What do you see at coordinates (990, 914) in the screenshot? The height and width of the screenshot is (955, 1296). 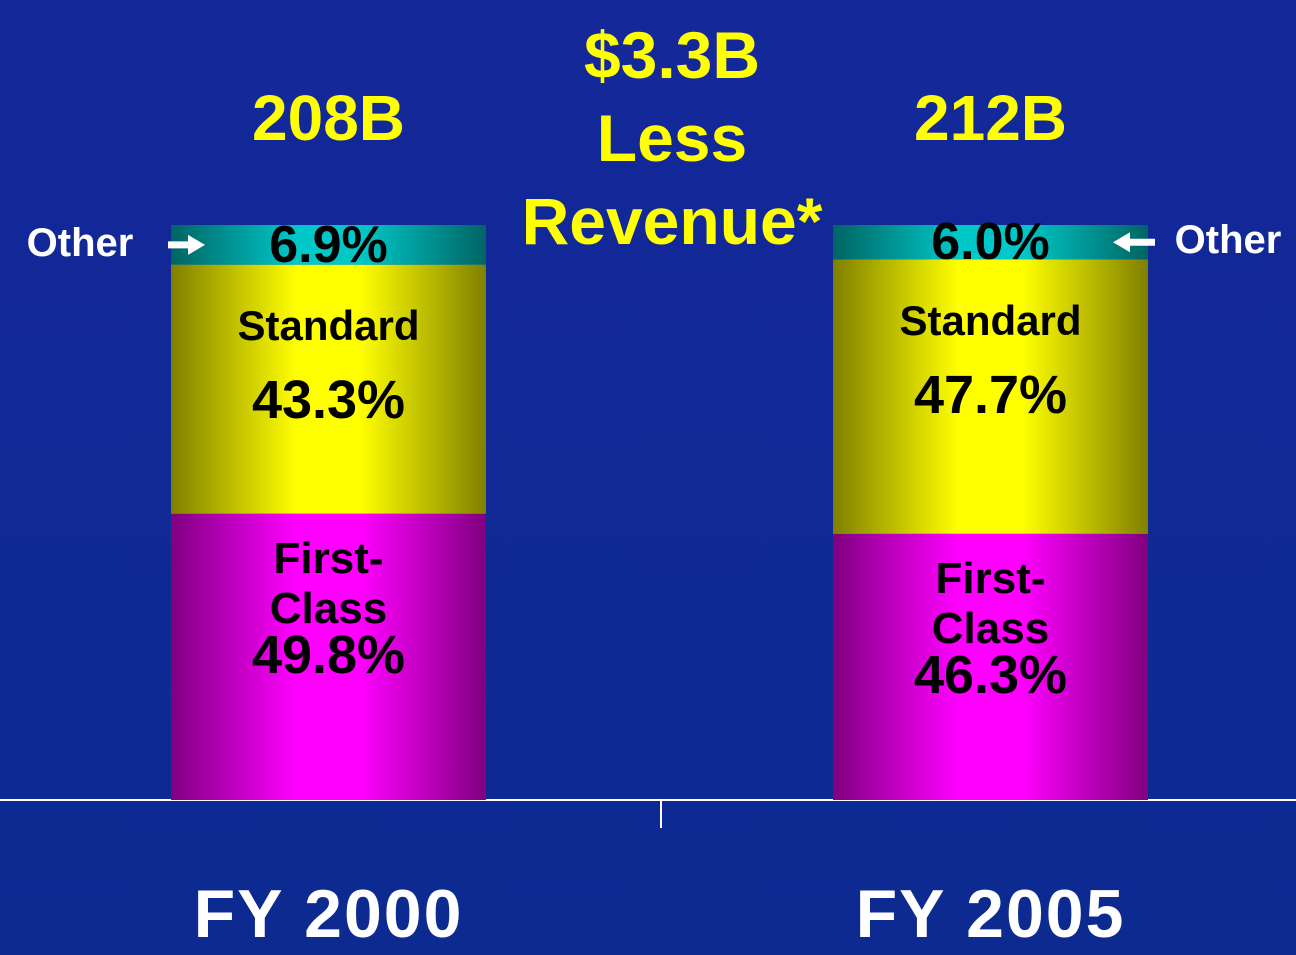 I see `x-tick-label: FY 2005` at bounding box center [990, 914].